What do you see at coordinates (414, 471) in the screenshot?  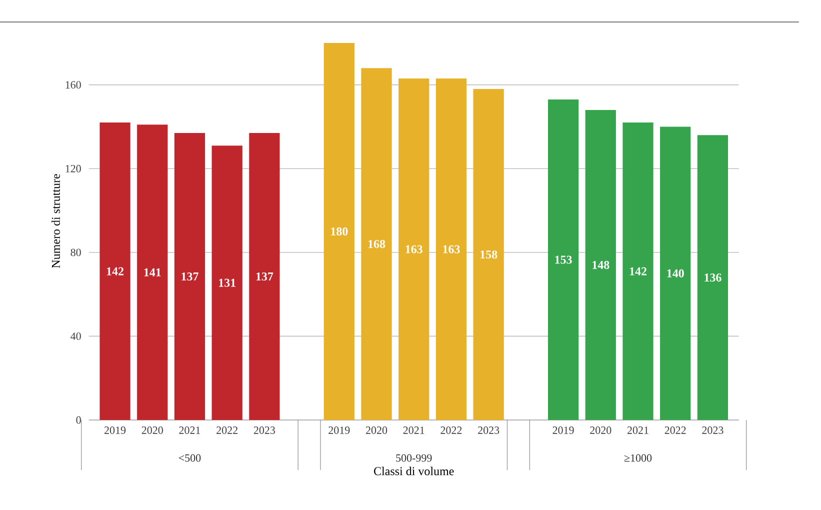 I see `x-axis-title: Classi di volume` at bounding box center [414, 471].